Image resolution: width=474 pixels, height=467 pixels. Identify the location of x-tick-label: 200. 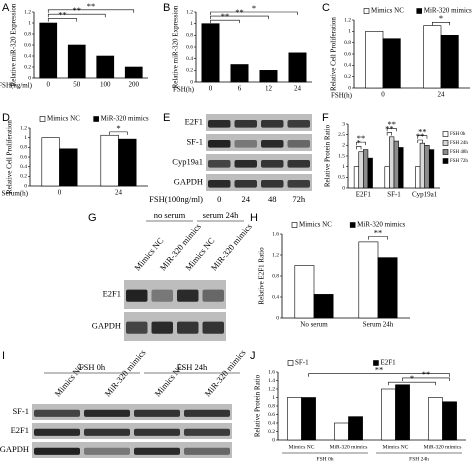
(134, 85).